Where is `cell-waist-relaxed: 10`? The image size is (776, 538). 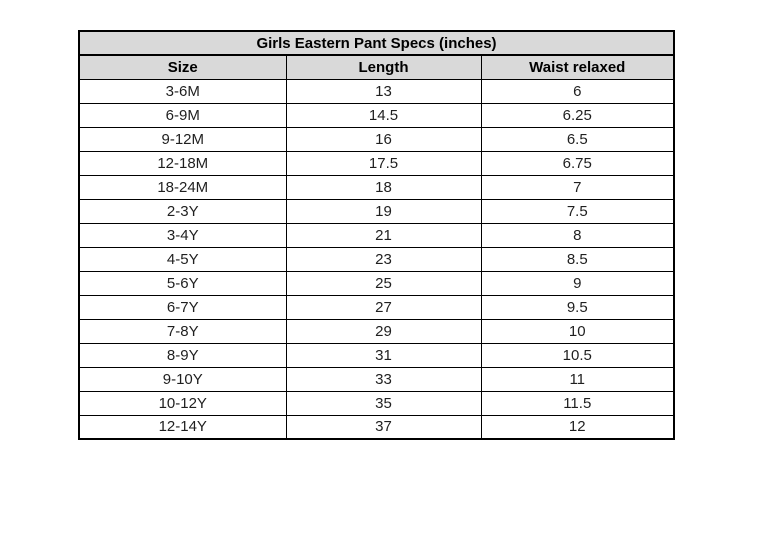 cell-waist-relaxed: 10 is located at coordinates (577, 331).